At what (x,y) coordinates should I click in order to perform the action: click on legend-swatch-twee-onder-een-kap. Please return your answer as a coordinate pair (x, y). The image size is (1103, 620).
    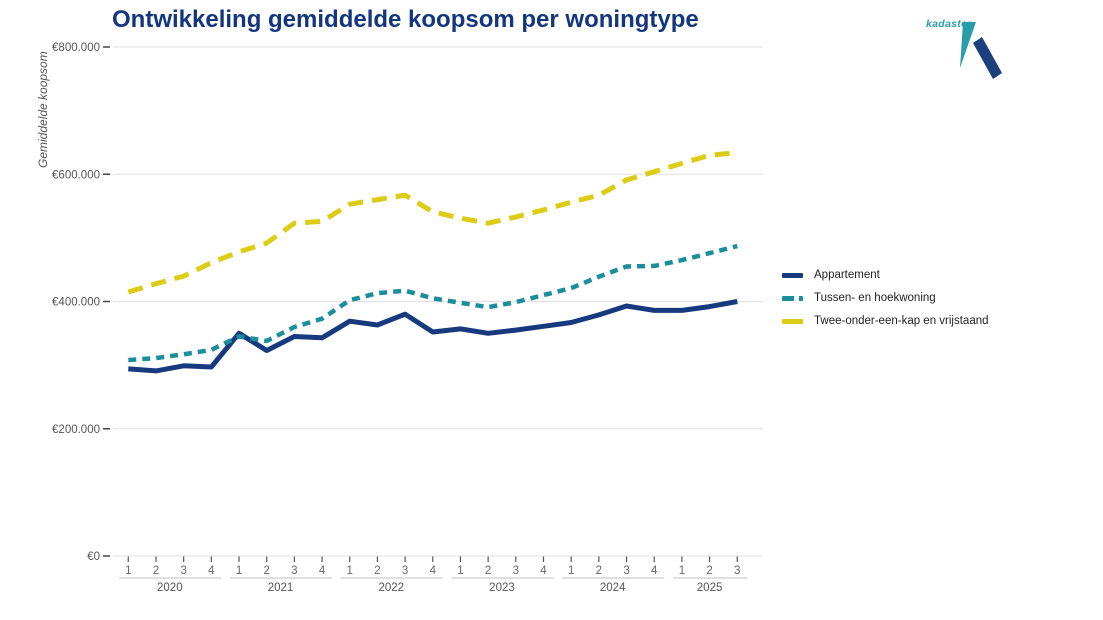
    Looking at the image, I should click on (792, 321).